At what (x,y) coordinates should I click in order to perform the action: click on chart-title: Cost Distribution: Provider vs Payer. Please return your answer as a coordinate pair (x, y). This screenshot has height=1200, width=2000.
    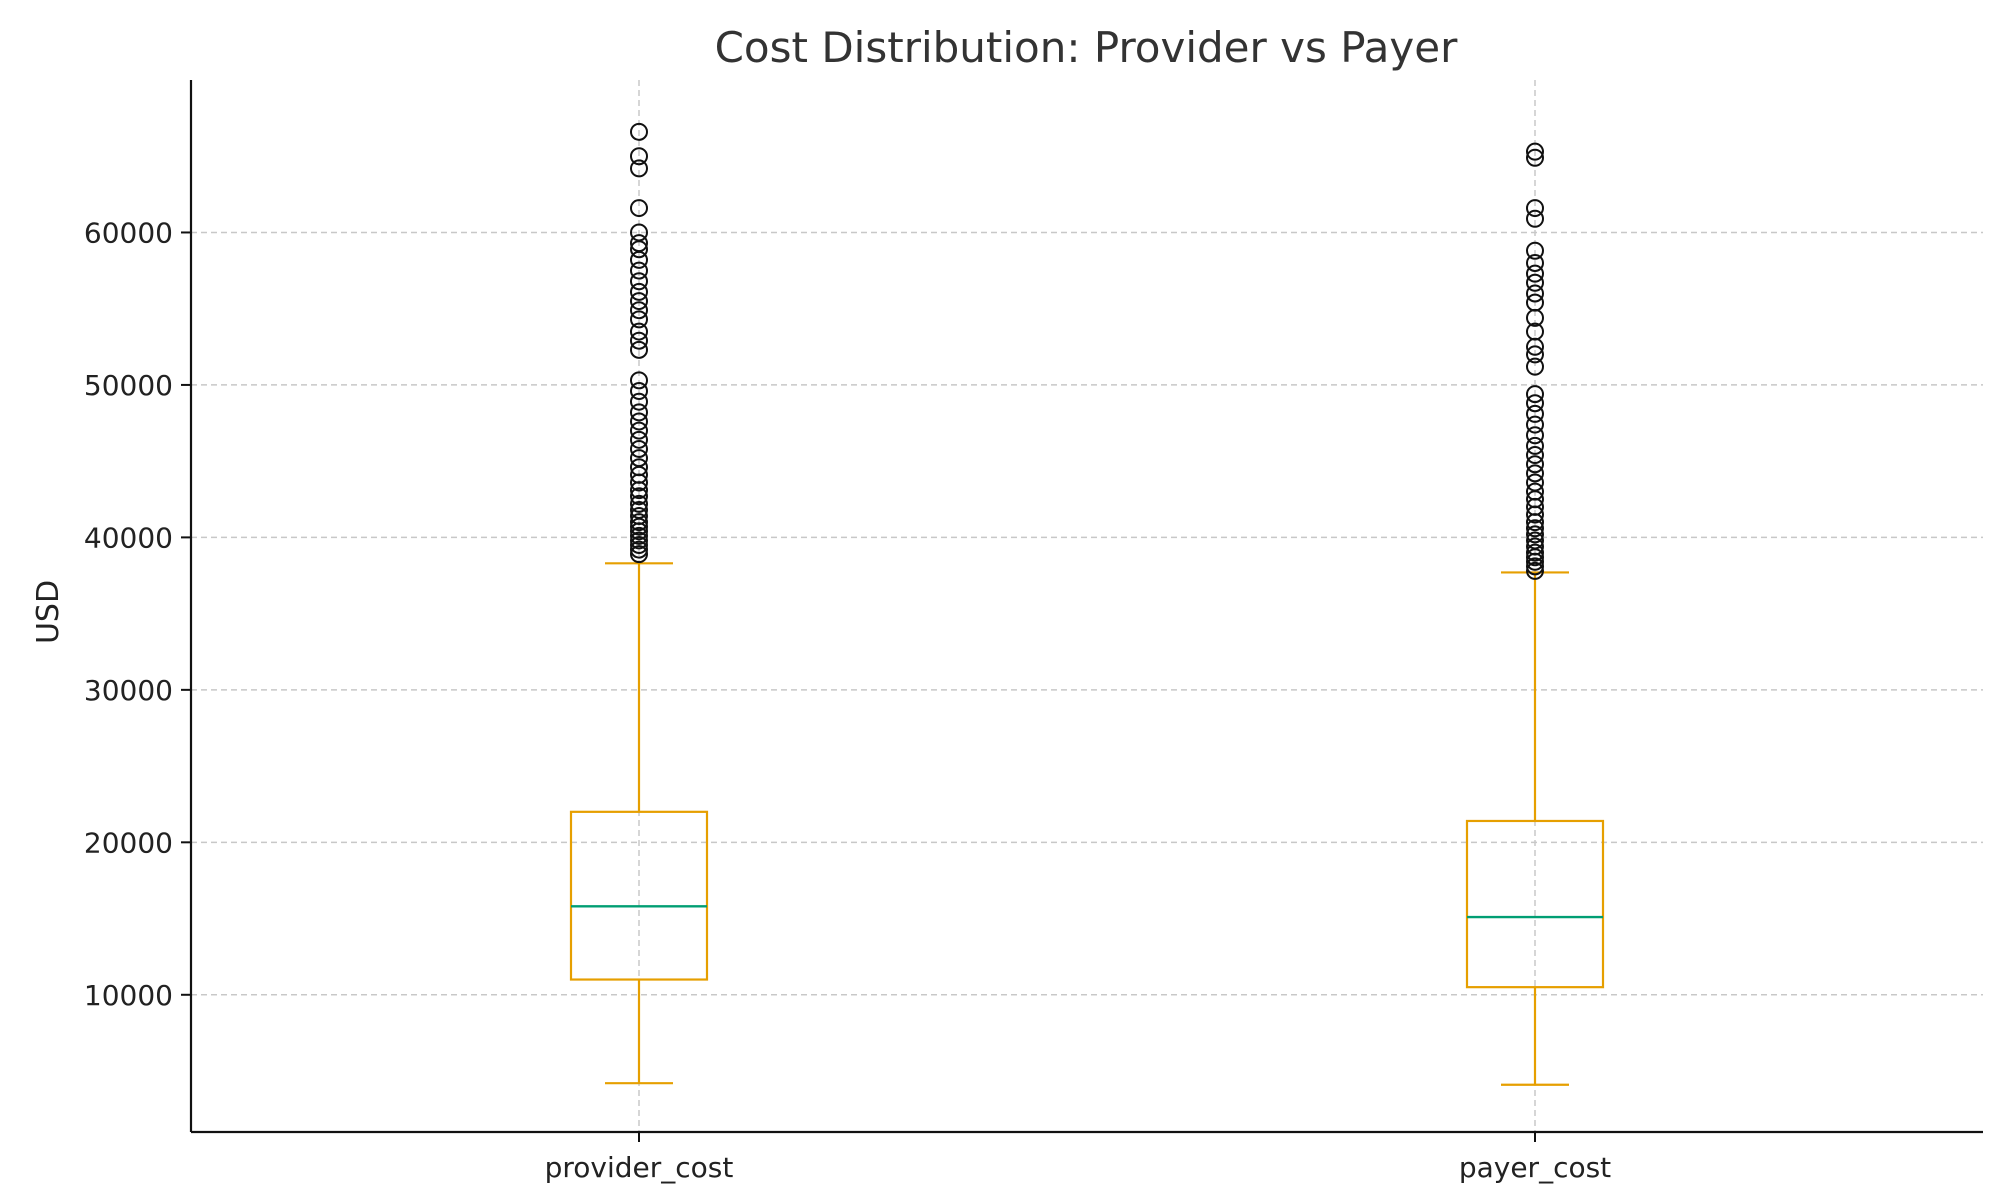
    Looking at the image, I should click on (1086, 47).